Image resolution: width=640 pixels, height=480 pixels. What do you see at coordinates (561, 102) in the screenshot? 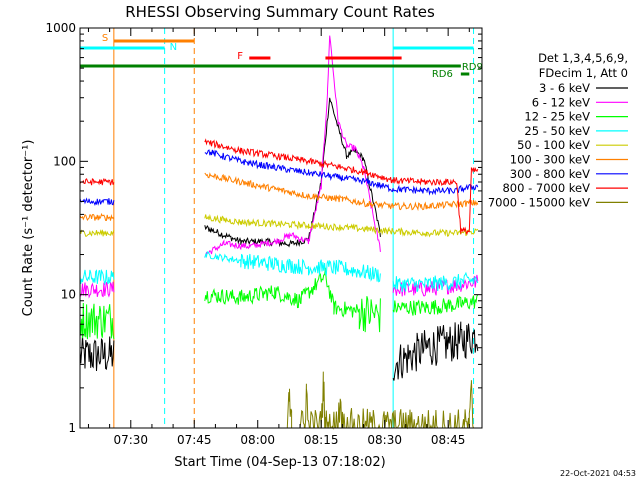
I see `legend-label-1: 6 - 12 keV` at bounding box center [561, 102].